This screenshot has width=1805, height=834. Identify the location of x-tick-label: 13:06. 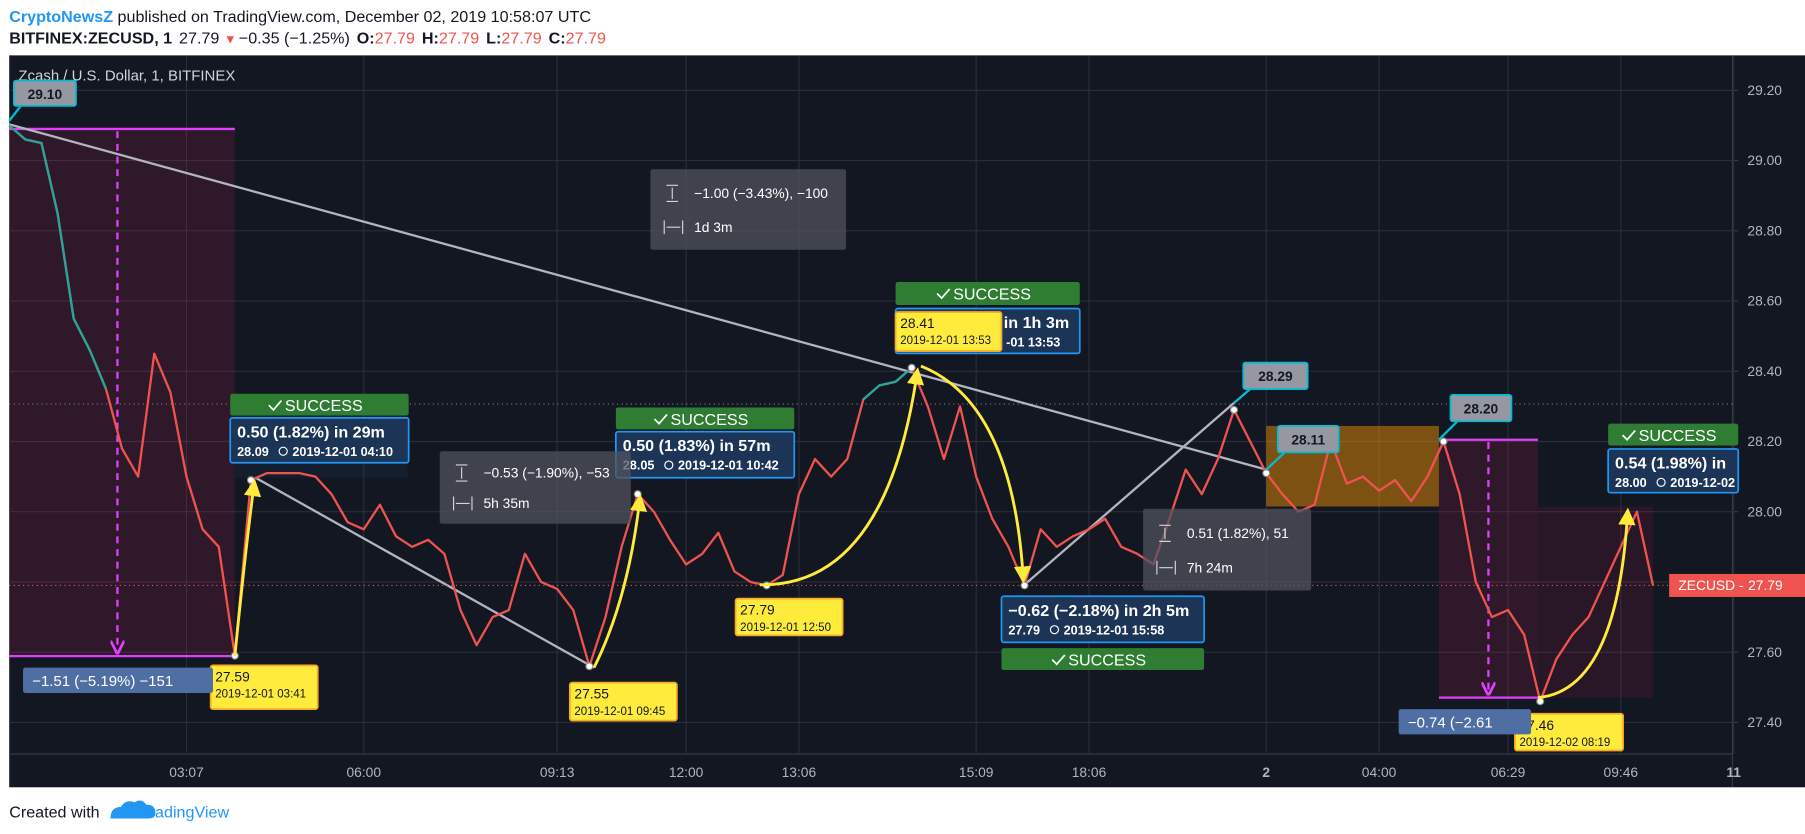
(799, 772).